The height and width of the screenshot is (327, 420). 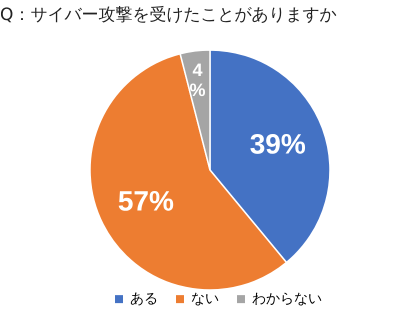 I want to click on chart-title: Q：サイバー攻撃を受けたことがありますか, so click(x=168, y=15).